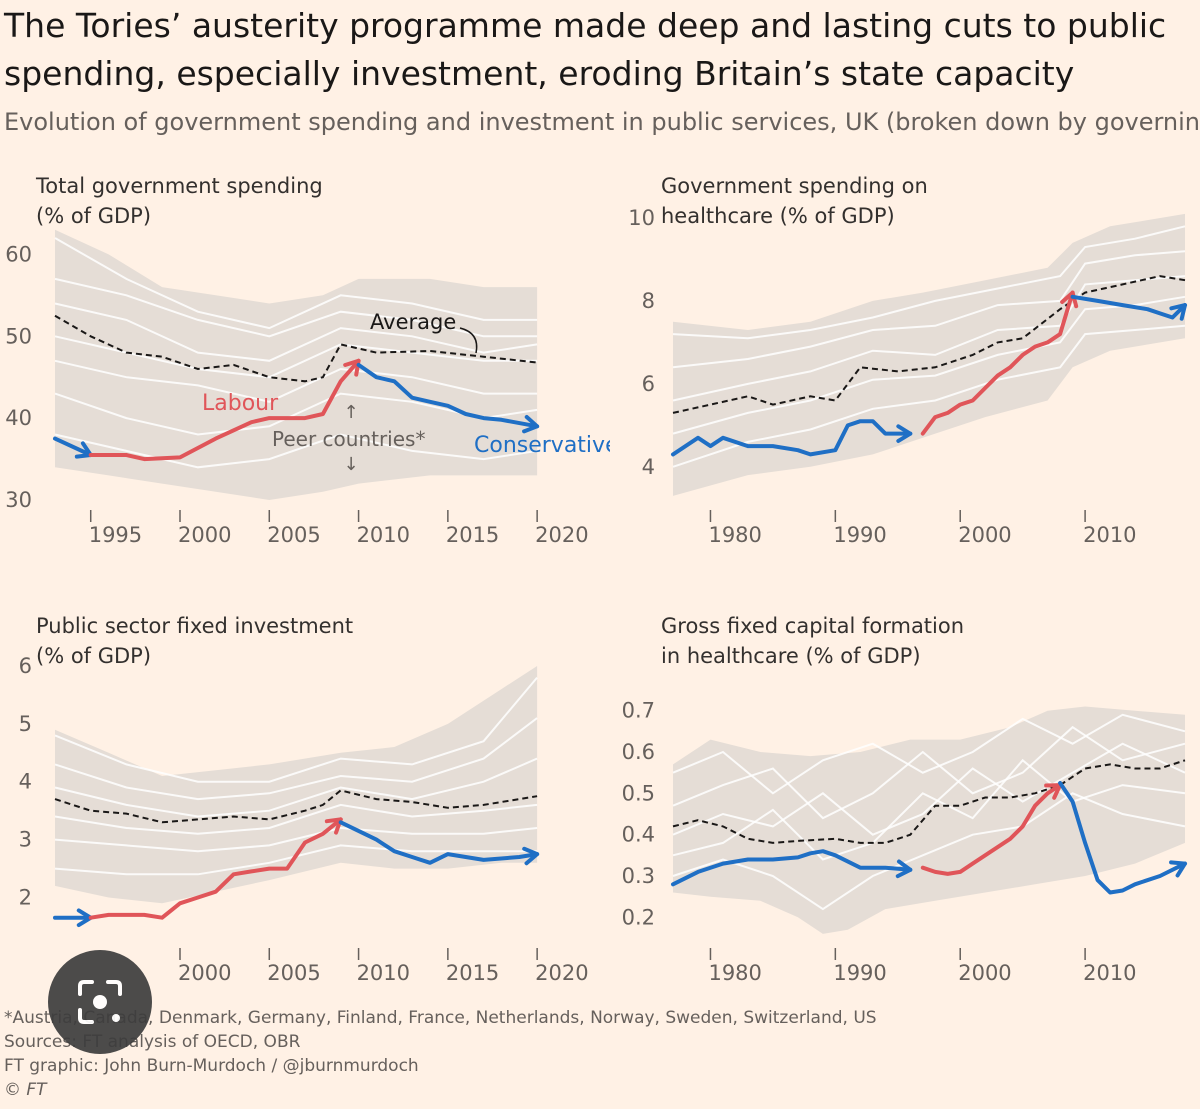  Describe the element at coordinates (413, 322) in the screenshot. I see `annotation-average: Average` at that location.